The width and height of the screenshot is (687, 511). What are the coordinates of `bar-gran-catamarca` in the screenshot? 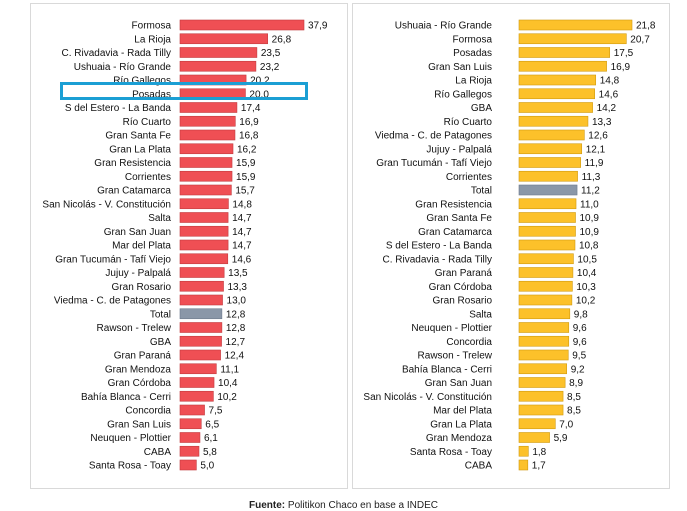 It's located at (205, 190).